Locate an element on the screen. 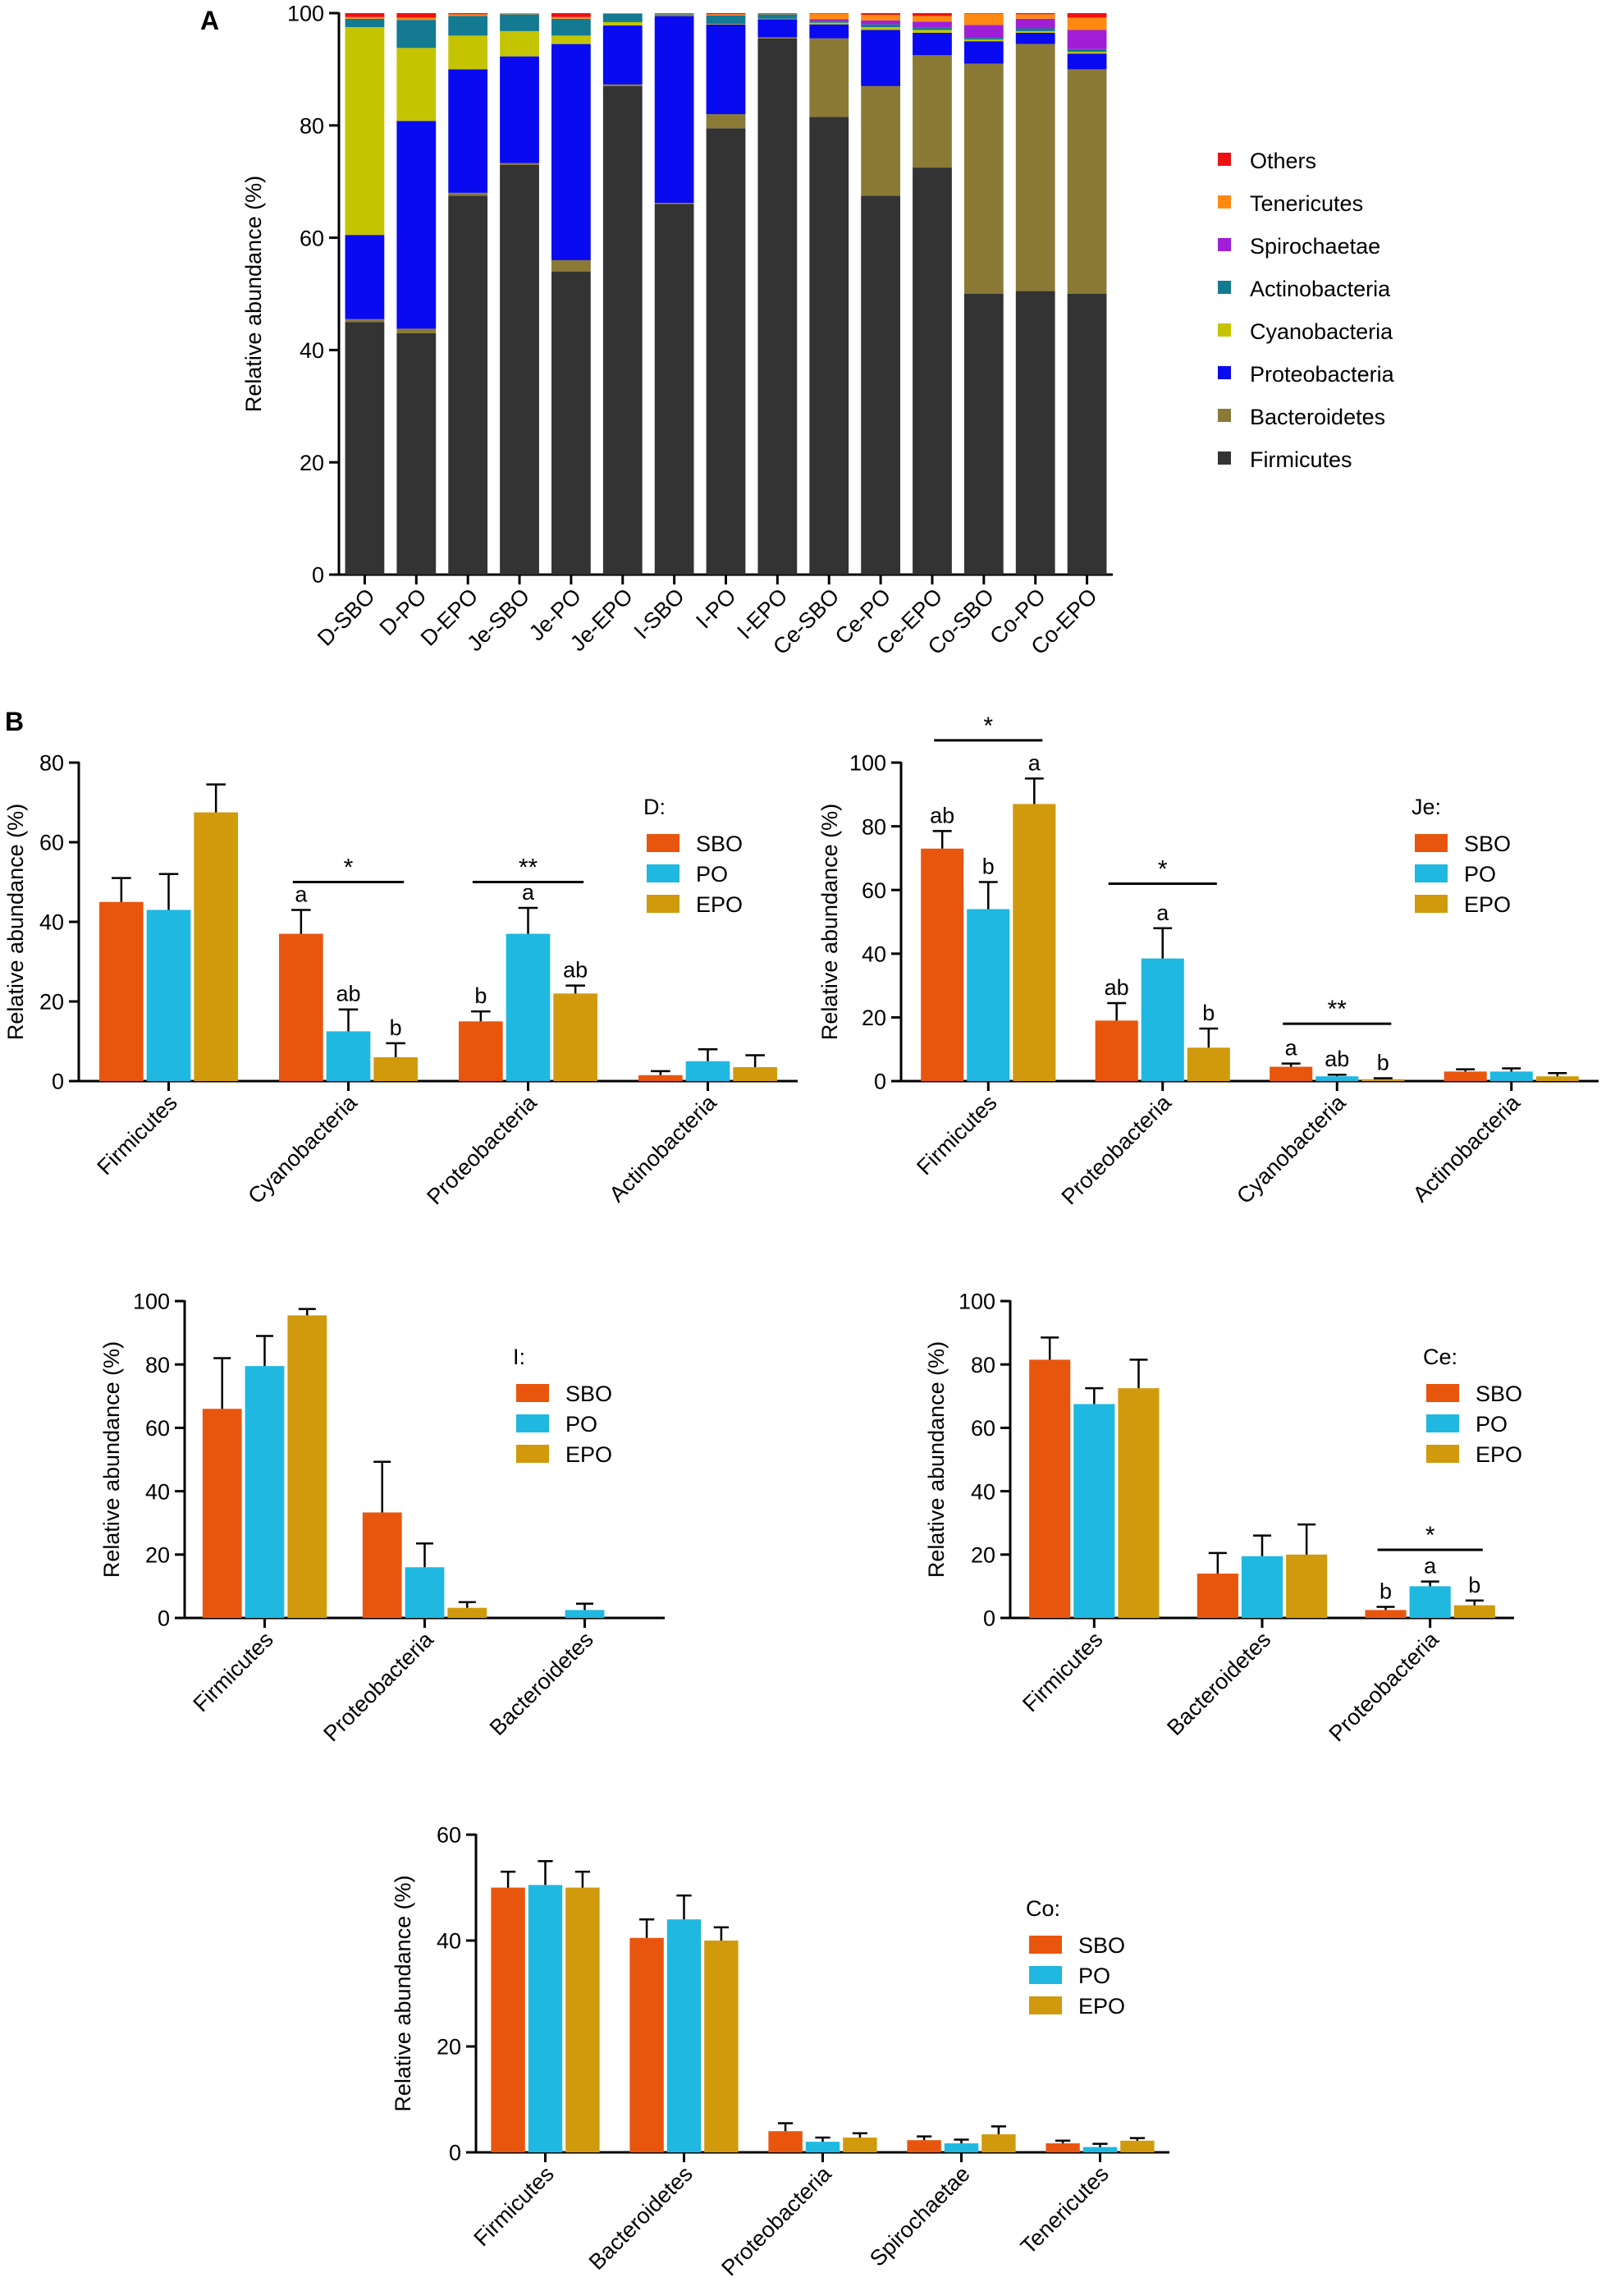 Image resolution: width=1606 pixels, height=2296 pixels. legend-label: Firmicutes is located at coordinates (1301, 459).